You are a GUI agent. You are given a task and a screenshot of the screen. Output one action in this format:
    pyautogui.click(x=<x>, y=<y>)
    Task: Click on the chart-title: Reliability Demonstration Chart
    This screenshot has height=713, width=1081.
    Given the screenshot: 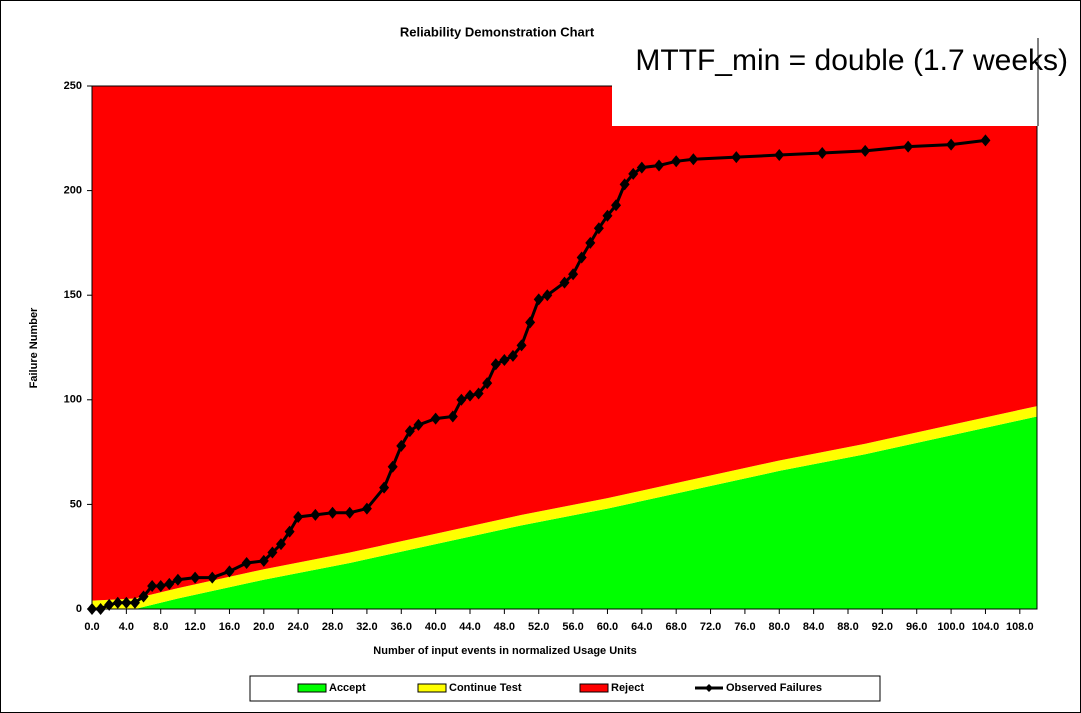 What is the action you would take?
    pyautogui.click(x=497, y=31)
    